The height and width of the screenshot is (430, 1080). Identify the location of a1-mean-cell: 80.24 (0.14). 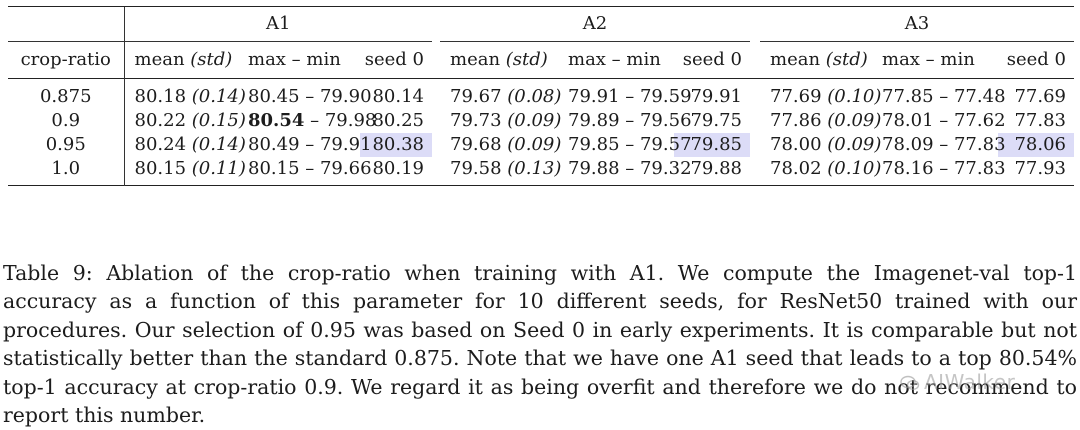
(182, 145).